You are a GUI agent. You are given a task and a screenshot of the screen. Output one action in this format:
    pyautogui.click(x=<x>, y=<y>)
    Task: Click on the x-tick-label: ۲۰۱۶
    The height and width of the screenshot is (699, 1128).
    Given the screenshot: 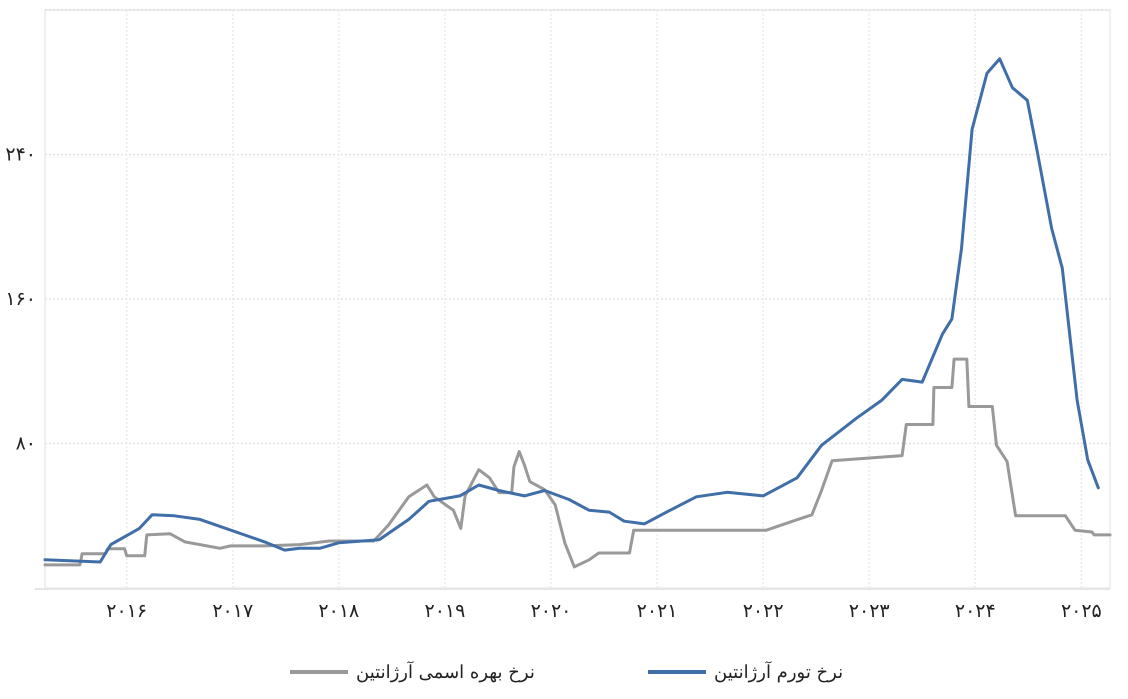 What is the action you would take?
    pyautogui.click(x=126, y=611)
    